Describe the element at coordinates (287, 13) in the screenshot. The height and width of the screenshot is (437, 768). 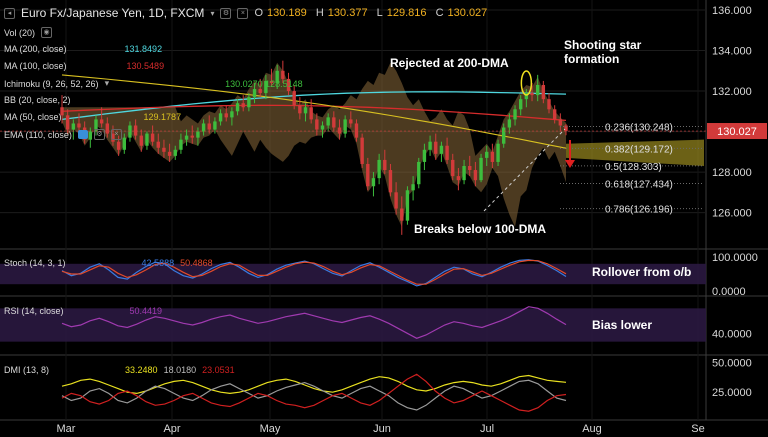
I see `open-value: 130.189` at that location.